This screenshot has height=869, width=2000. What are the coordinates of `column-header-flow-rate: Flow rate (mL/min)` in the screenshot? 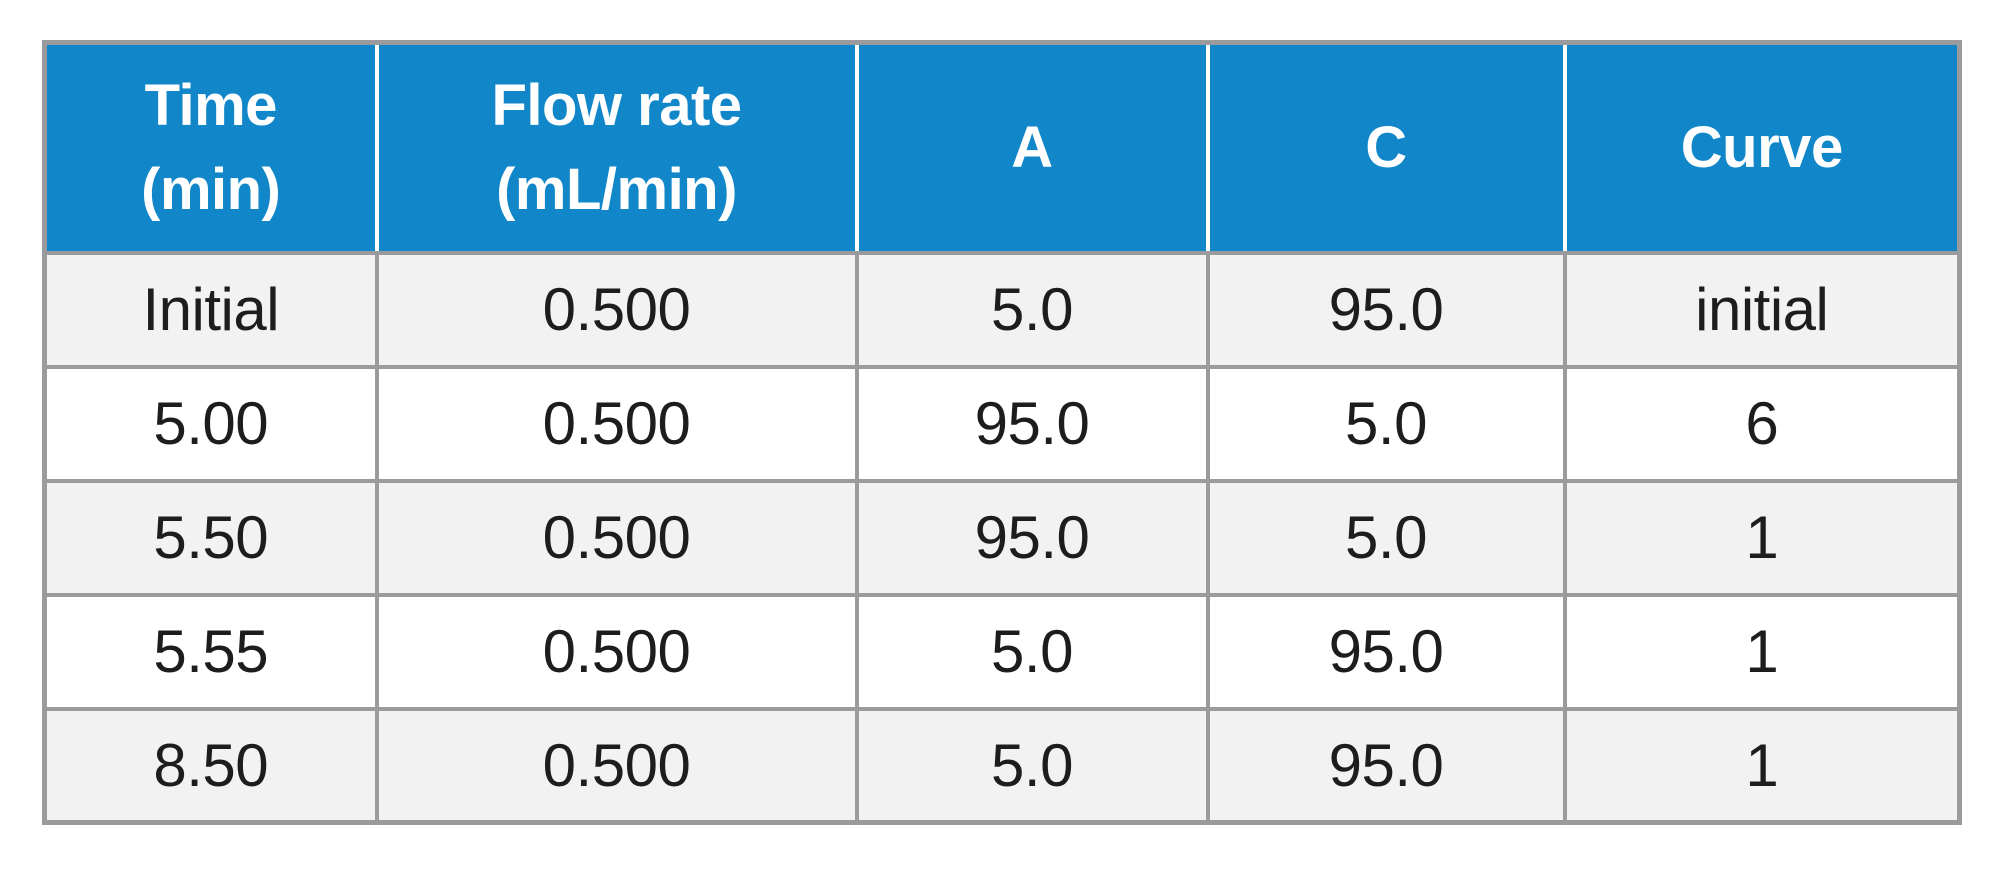 It's located at (616, 147).